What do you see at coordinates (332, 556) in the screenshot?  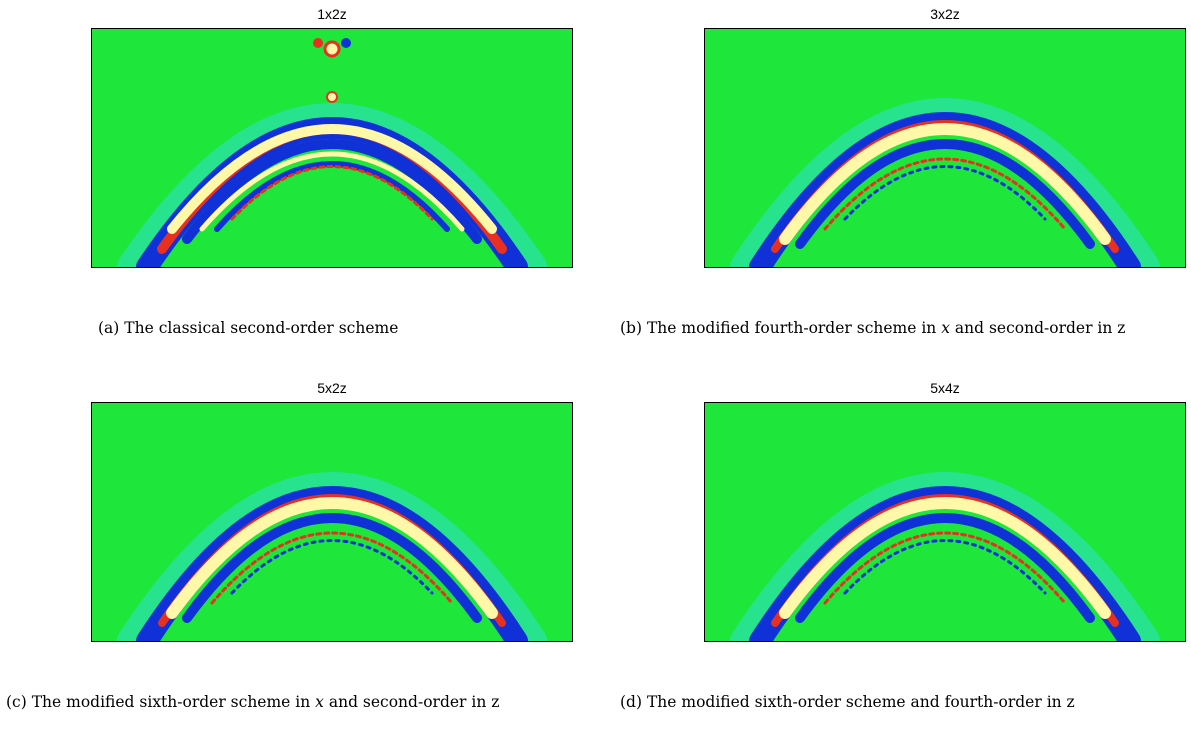 I see `wavefield-image-c` at bounding box center [332, 556].